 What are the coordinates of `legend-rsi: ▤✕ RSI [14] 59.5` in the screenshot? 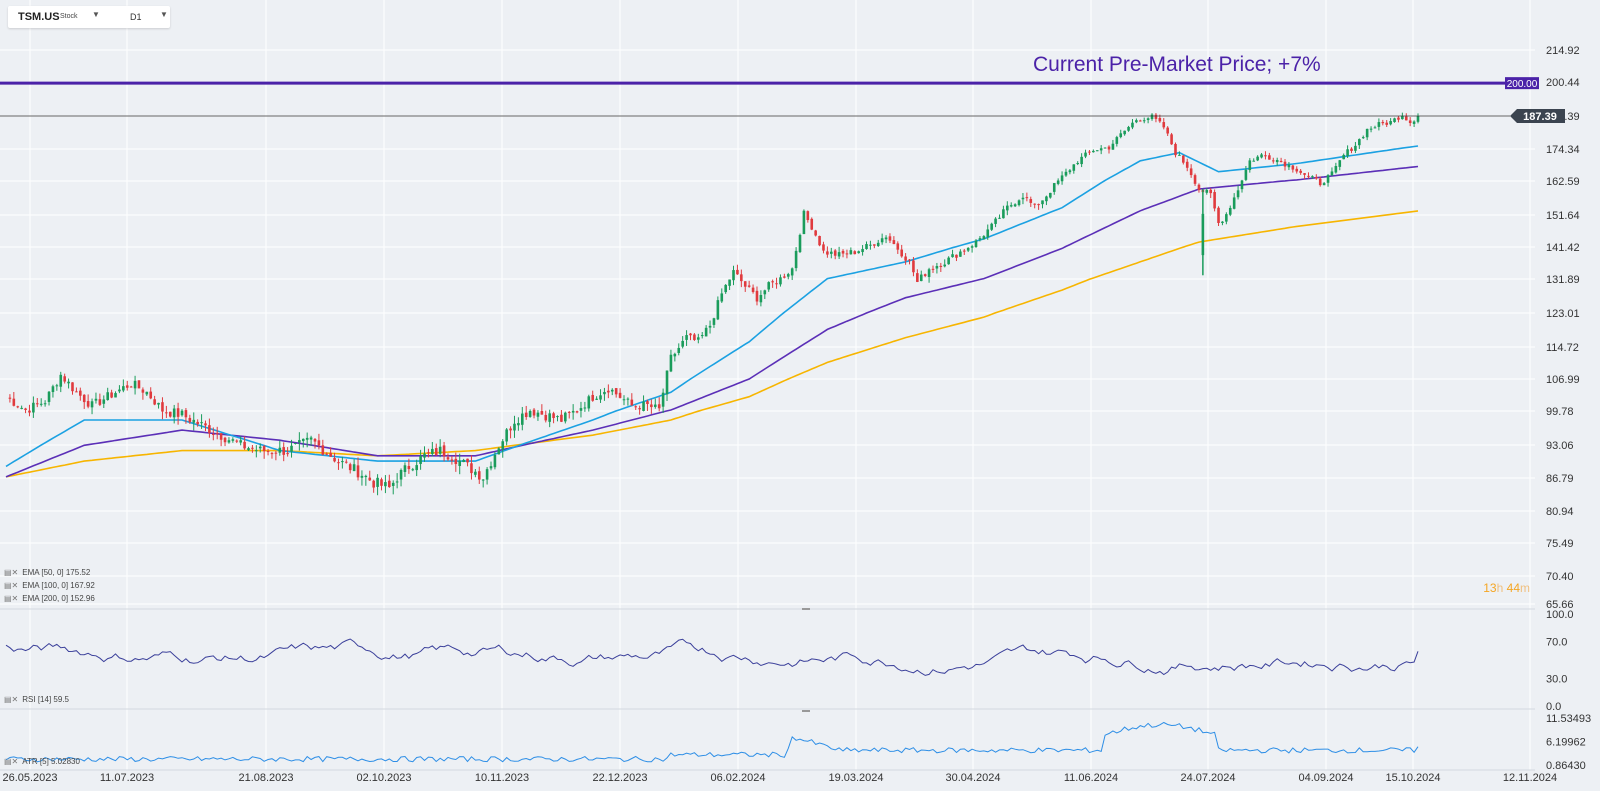 It's located at (36, 699).